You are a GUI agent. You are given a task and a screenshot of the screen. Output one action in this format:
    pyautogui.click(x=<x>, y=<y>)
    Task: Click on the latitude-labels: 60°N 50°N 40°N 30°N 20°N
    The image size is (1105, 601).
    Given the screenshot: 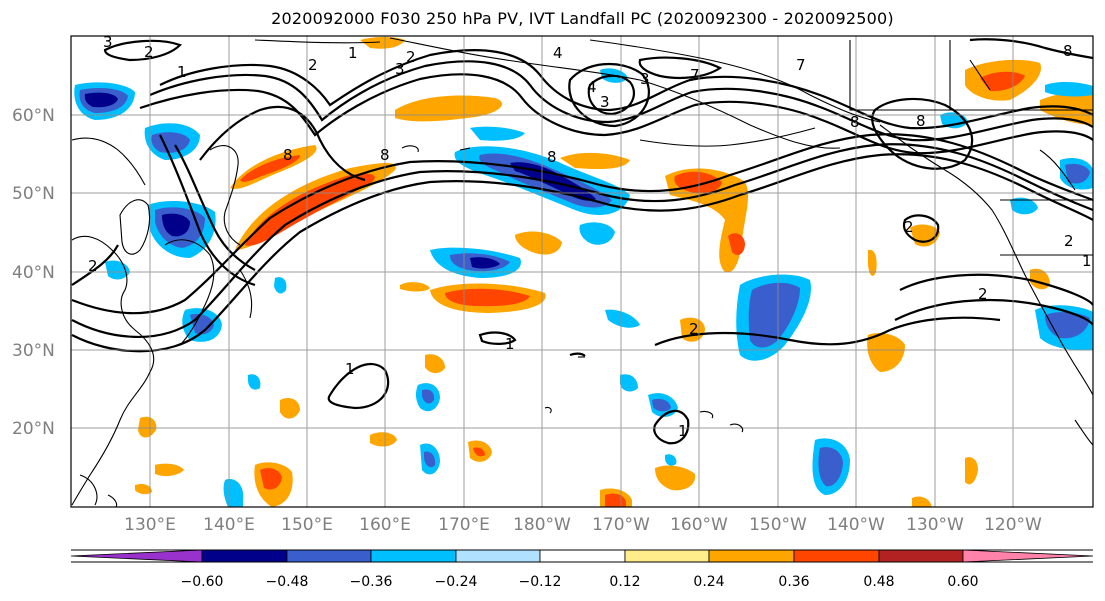 What is the action you would take?
    pyautogui.click(x=33, y=272)
    